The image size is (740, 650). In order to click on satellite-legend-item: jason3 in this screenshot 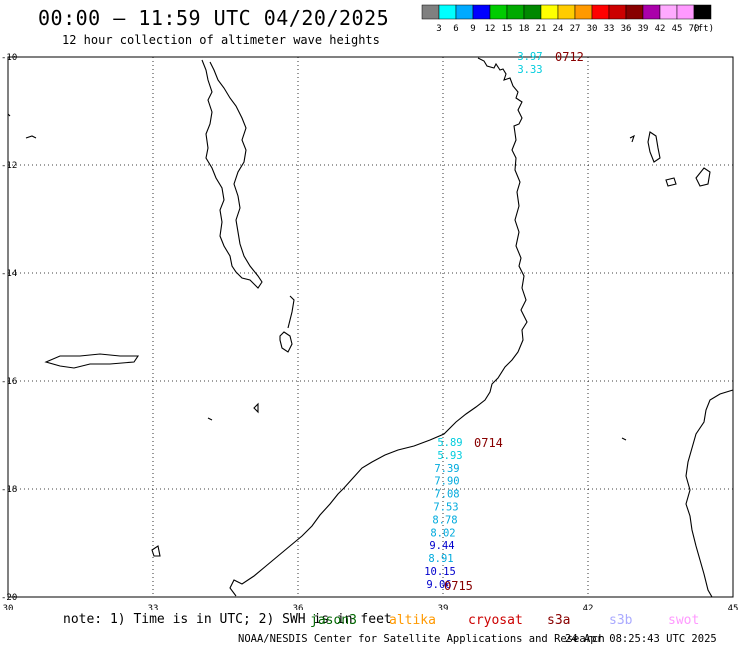, I will do `click(333, 620)`.